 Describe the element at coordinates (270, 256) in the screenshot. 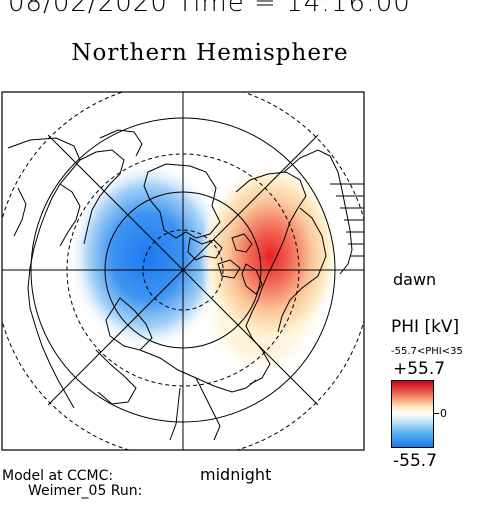

I see `positive-potential-cell` at that location.